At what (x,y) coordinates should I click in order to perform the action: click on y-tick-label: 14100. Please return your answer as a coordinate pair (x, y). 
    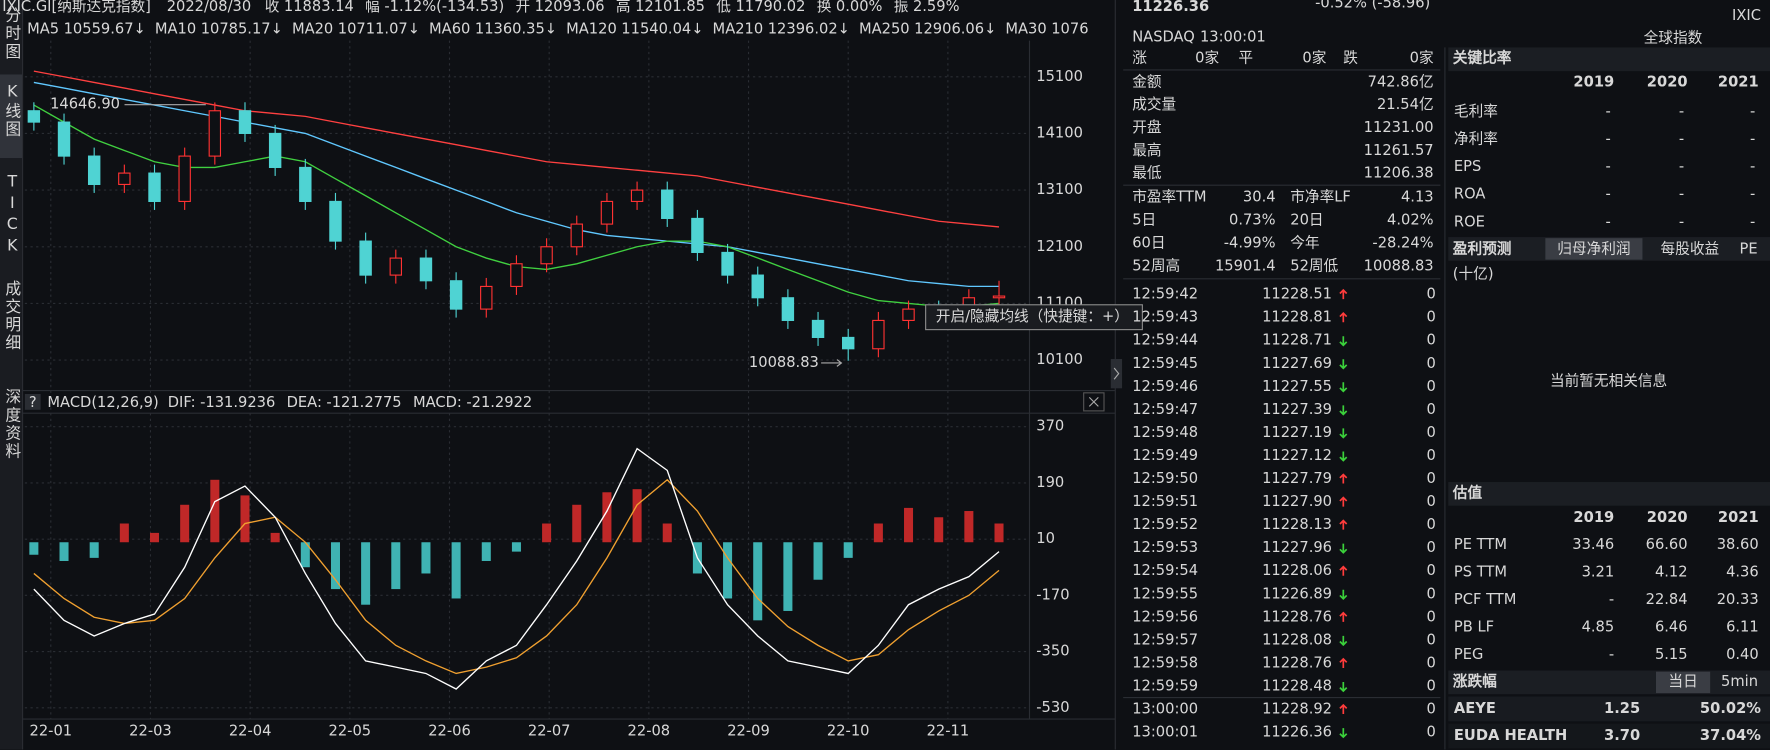
    Looking at the image, I should click on (1059, 132).